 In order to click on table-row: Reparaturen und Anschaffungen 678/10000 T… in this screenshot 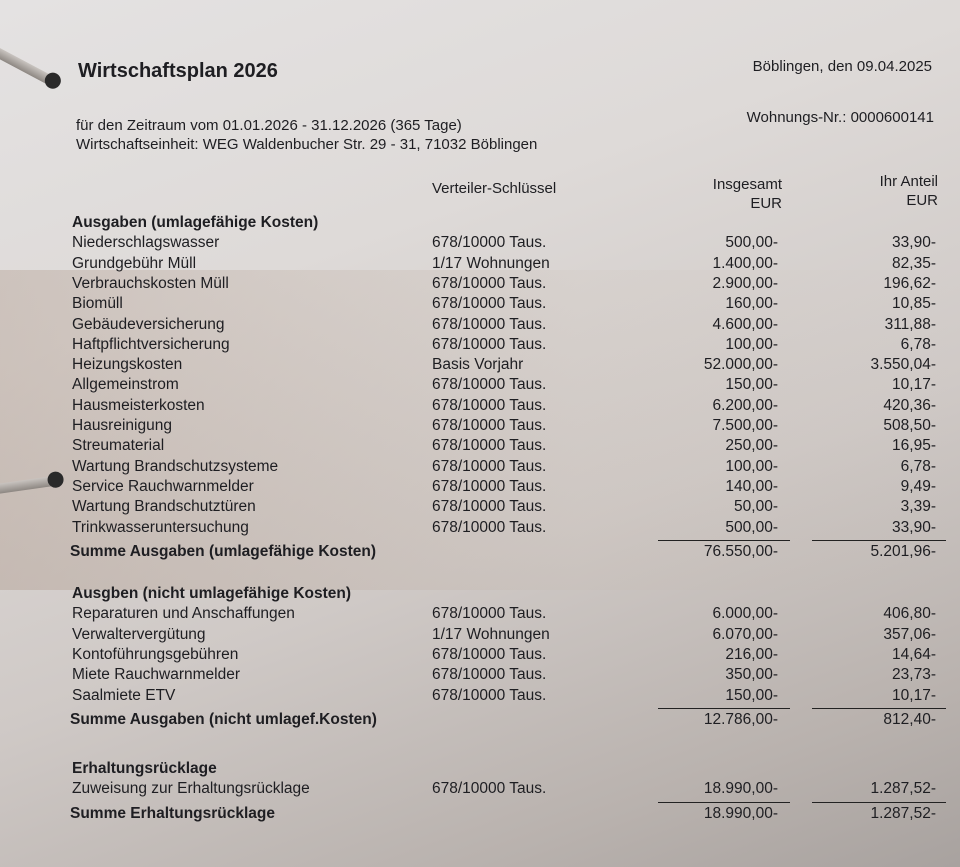, I will do `click(480, 615)`.